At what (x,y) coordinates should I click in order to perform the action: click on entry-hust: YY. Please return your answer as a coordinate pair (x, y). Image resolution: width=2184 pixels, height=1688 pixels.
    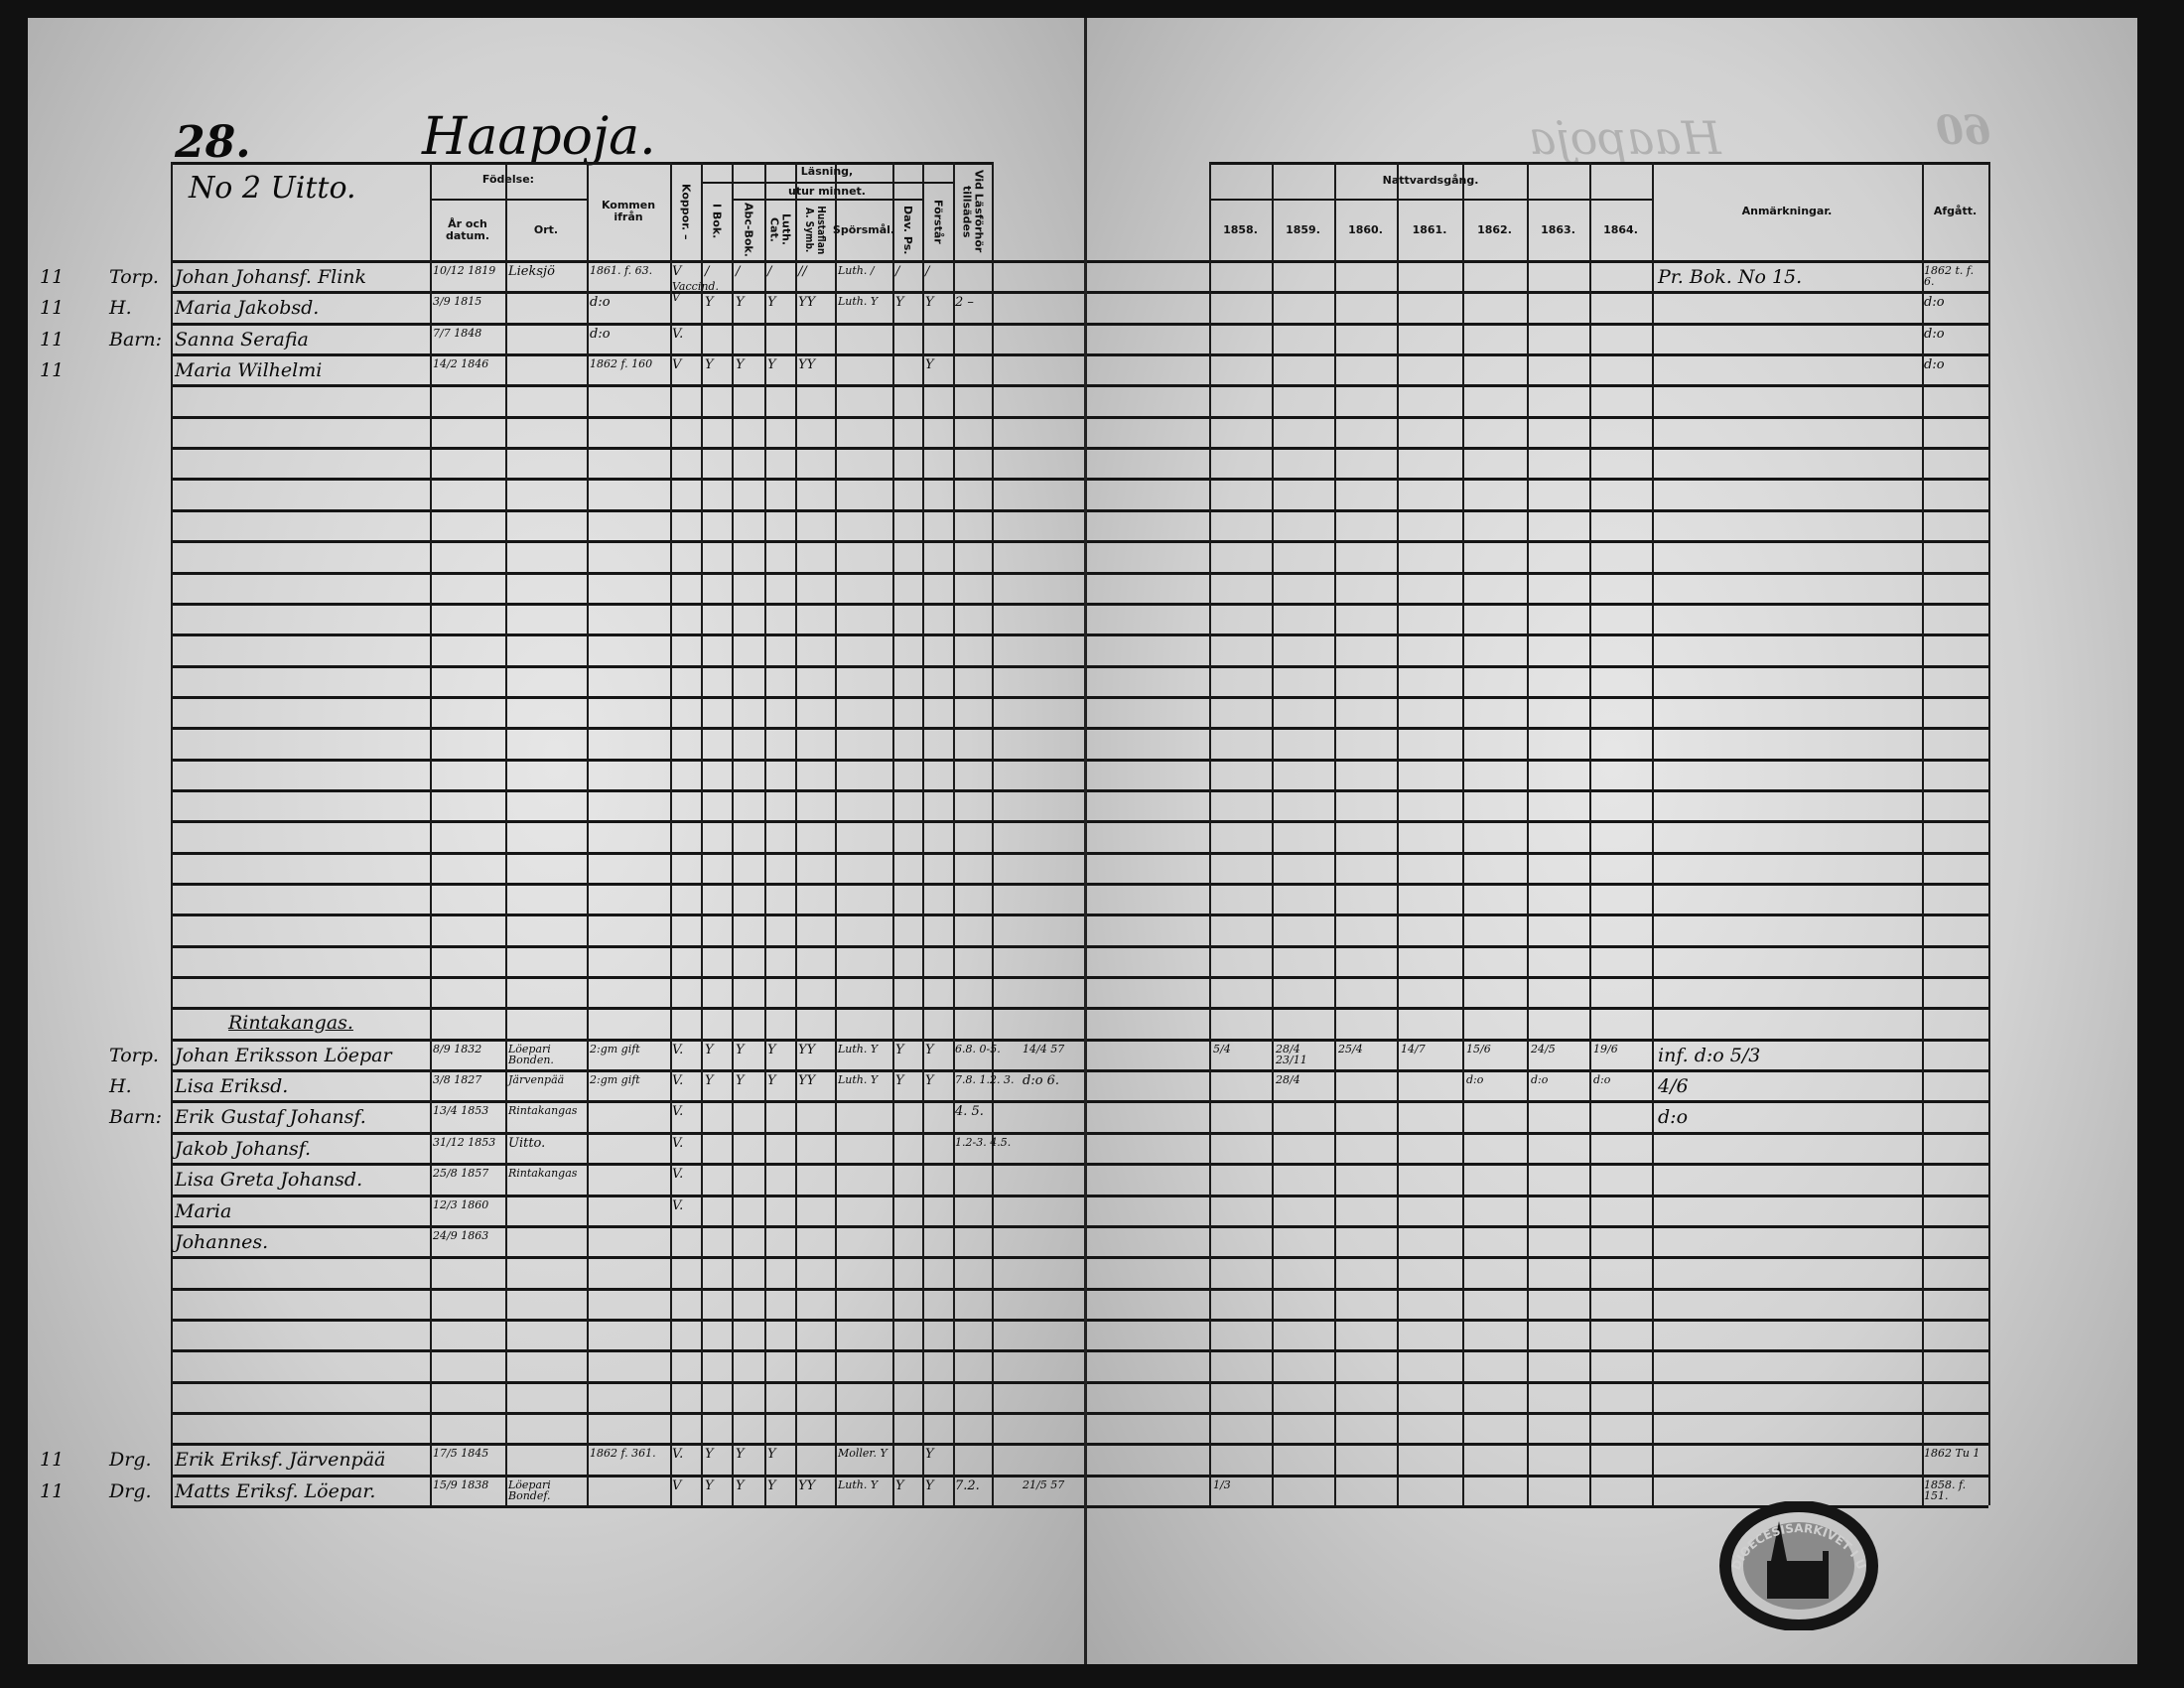
    Looking at the image, I should click on (807, 1081).